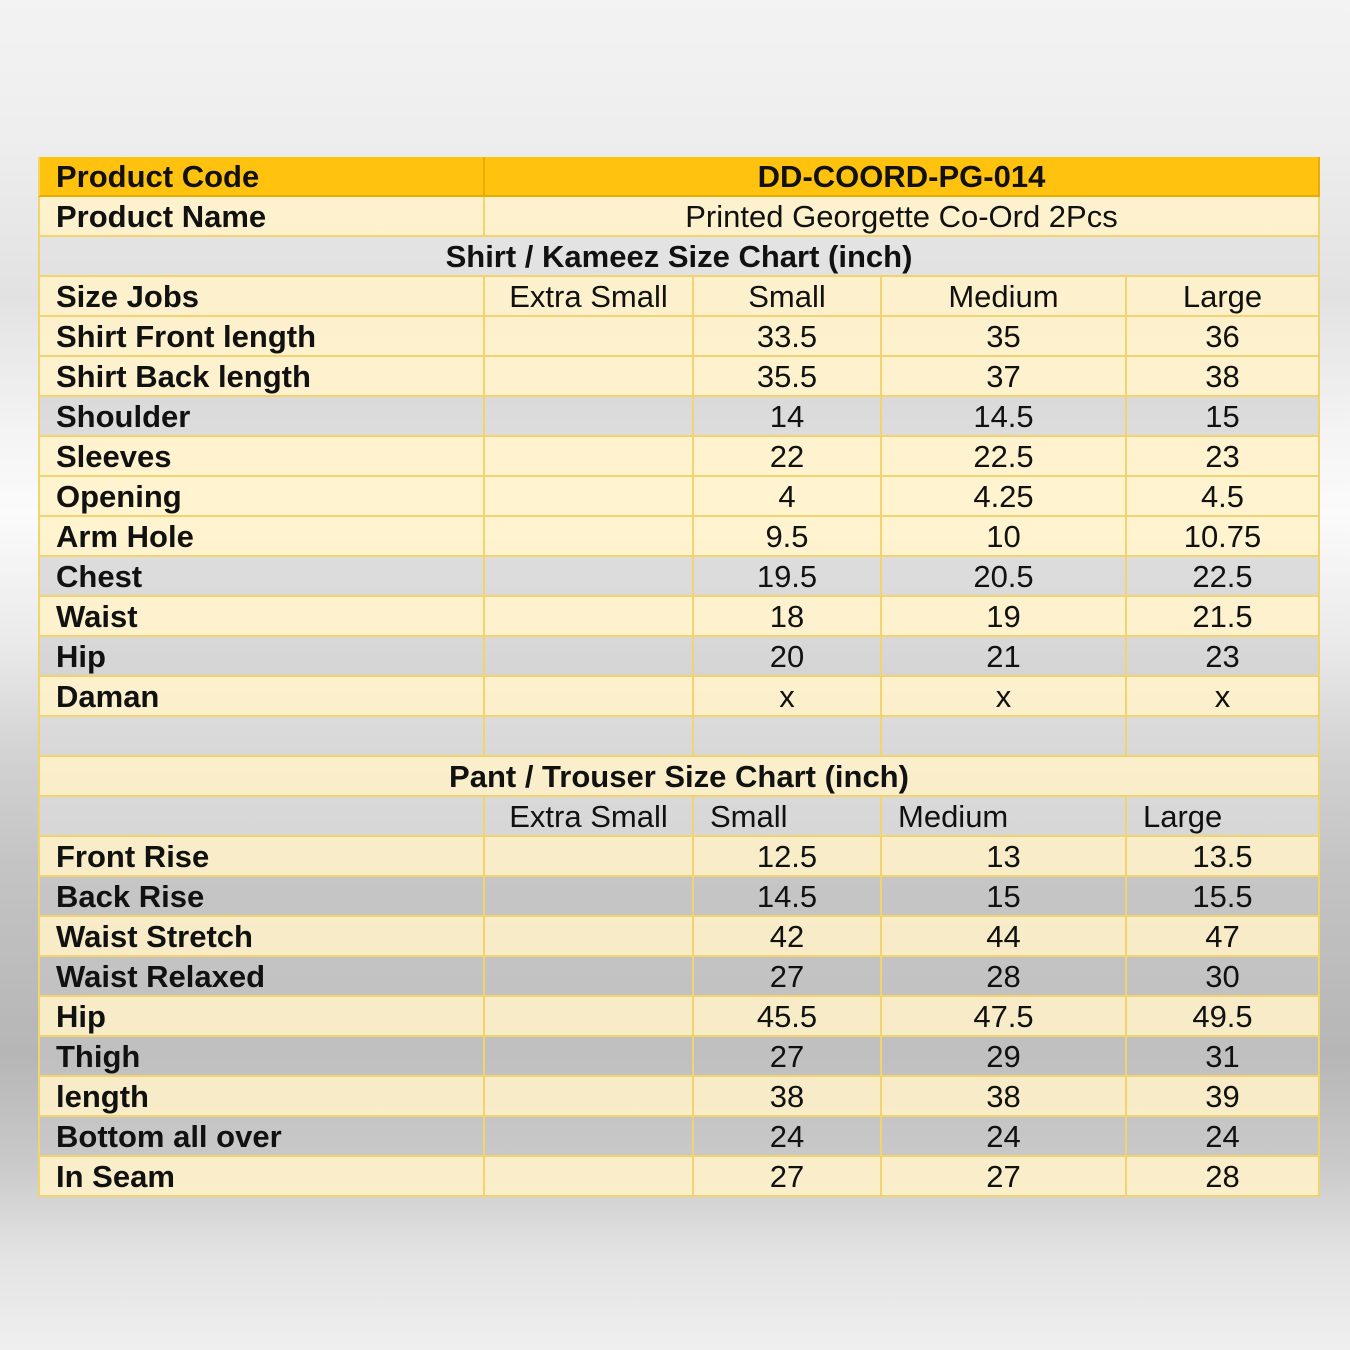 This screenshot has width=1350, height=1350. I want to click on table-row: Shirt Back length 35.5 37 38, so click(680, 377).